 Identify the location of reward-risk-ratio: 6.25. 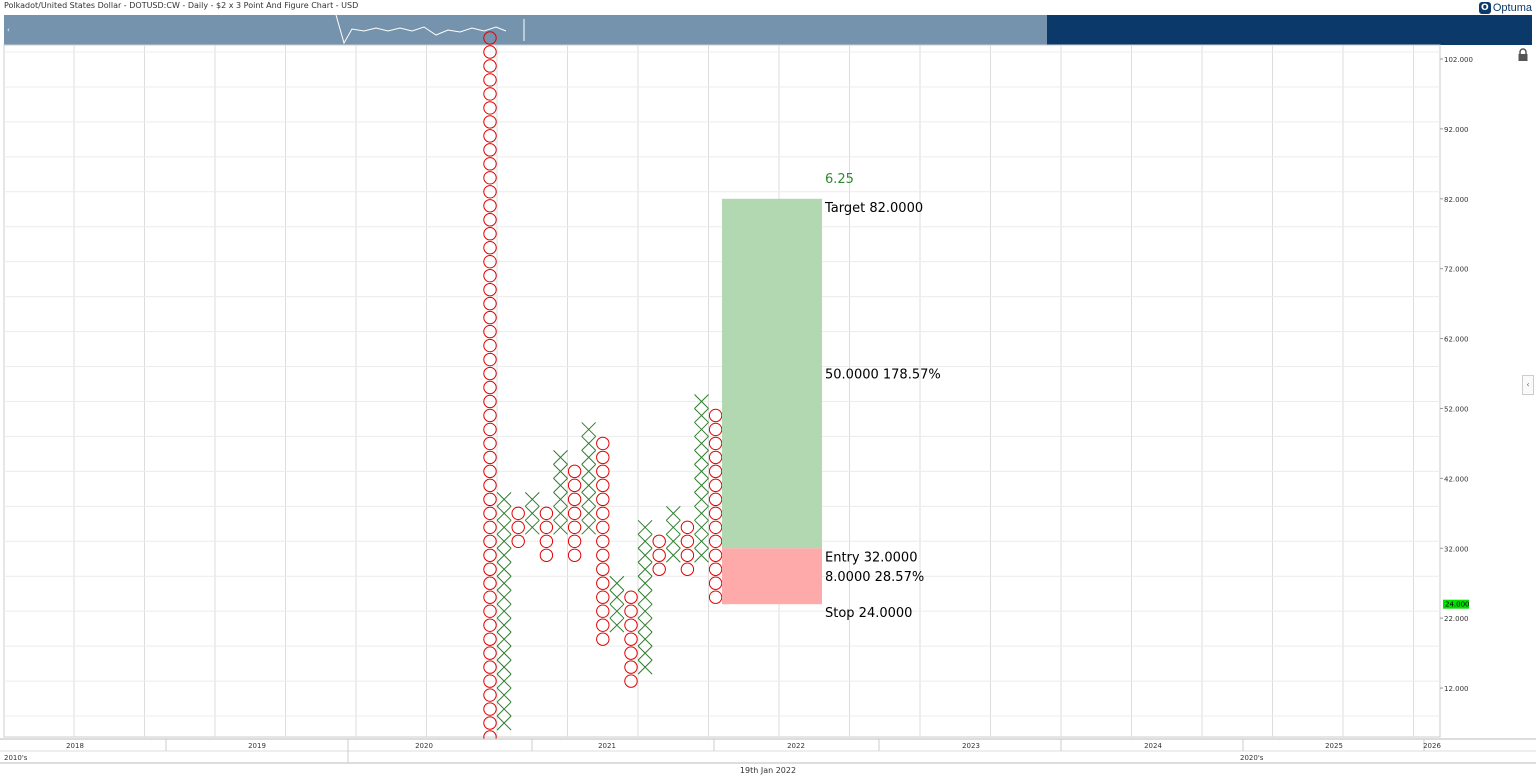
(839, 179).